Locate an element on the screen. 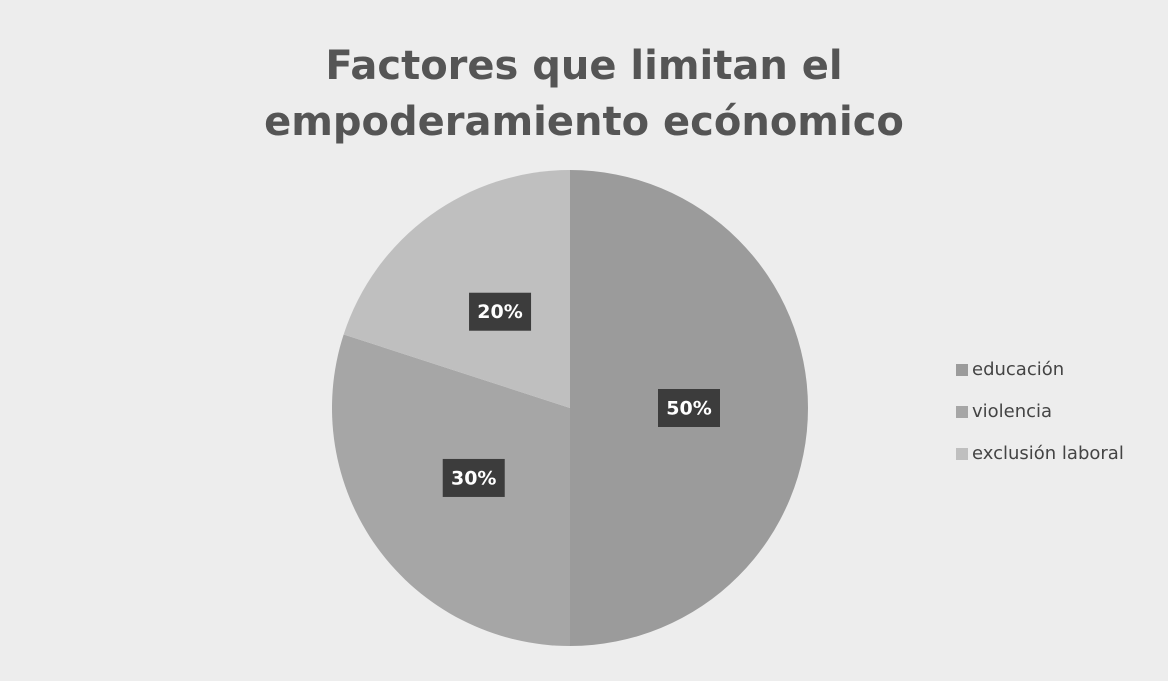  legend-label: educación is located at coordinates (1018, 369).